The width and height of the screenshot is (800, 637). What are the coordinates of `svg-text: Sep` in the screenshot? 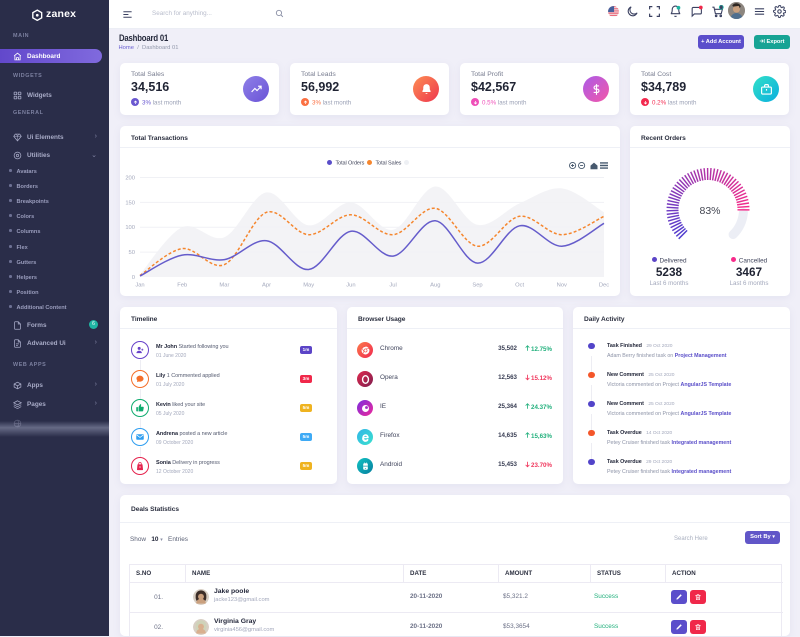 It's located at (477, 286).